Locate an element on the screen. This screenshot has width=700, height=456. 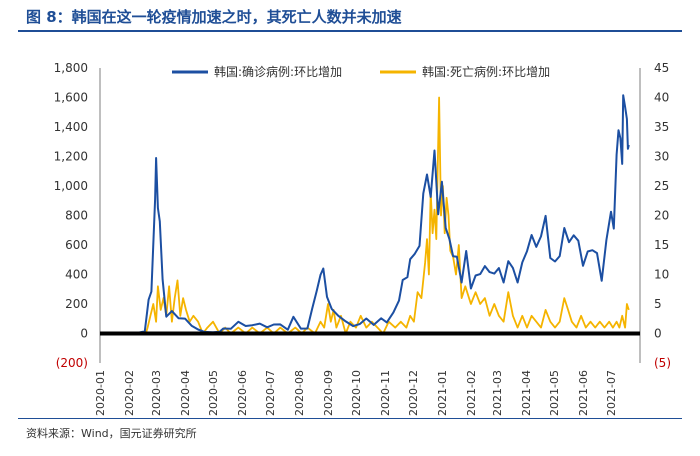
y-right-tick-label: 5 is located at coordinates (658, 304).